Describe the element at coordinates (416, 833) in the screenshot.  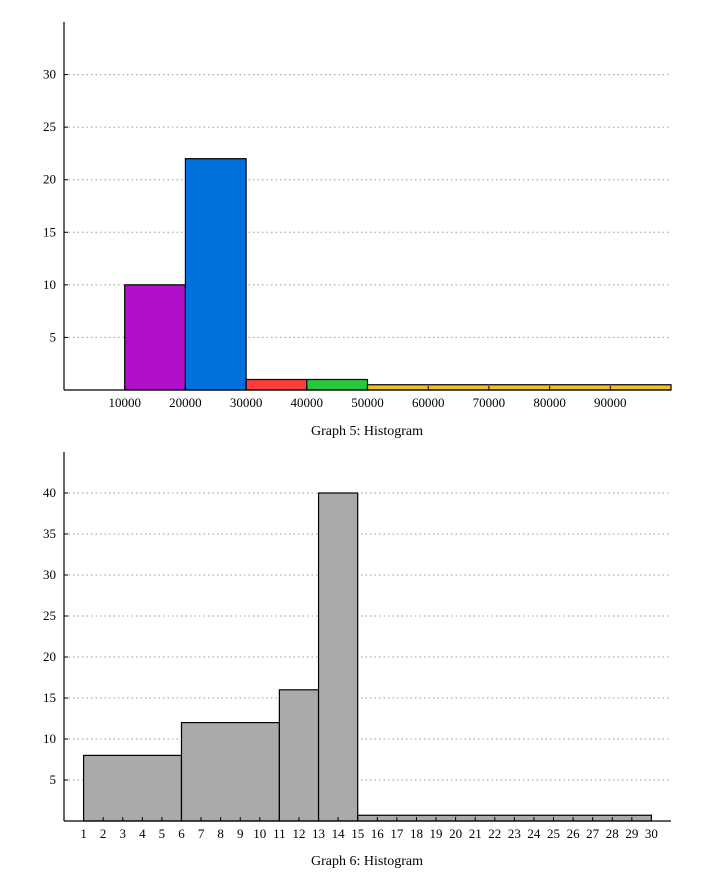
I see `x-tick-label: 18` at that location.